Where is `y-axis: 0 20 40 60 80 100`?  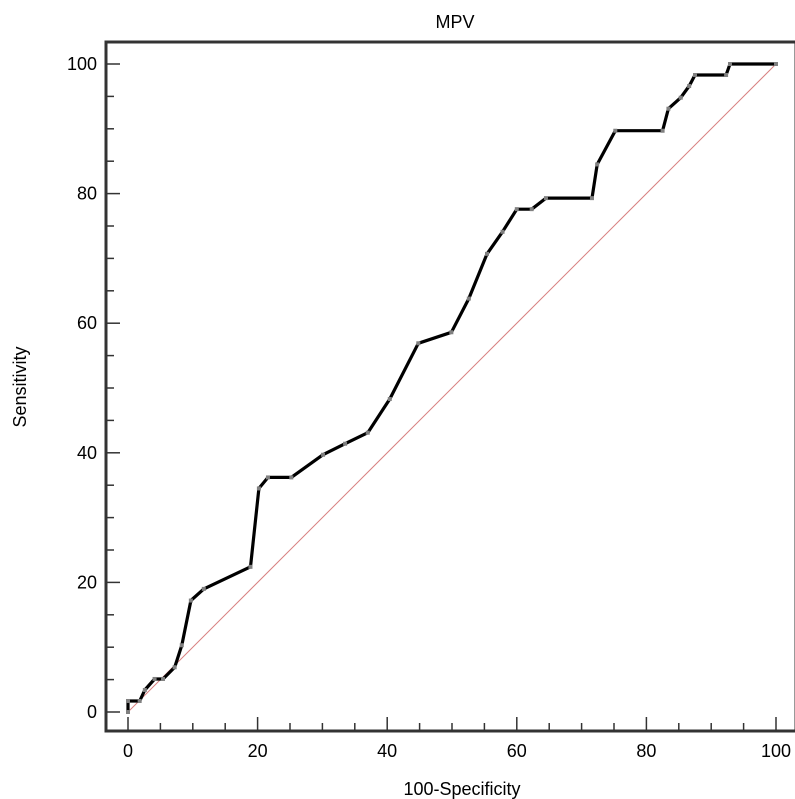
y-axis: 0 20 40 60 80 100 is located at coordinates (93, 388).